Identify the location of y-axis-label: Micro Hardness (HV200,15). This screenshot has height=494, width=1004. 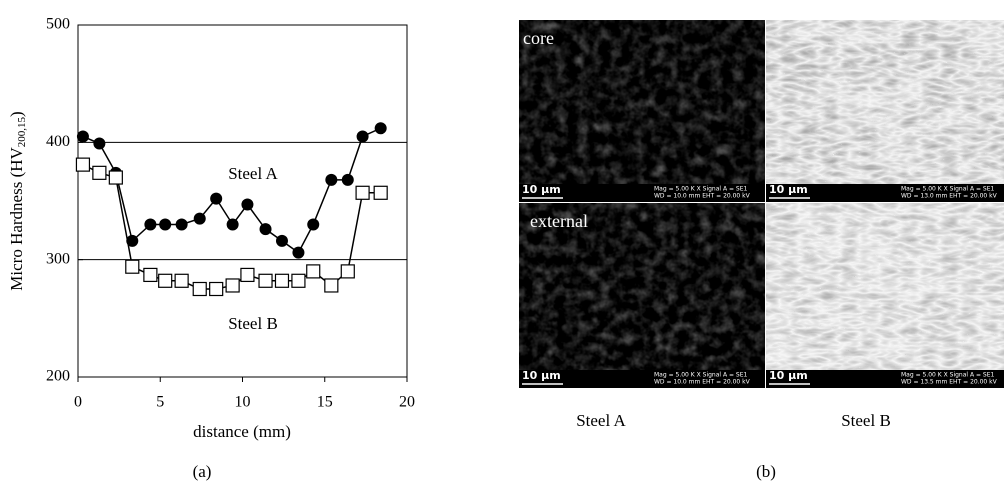
(17, 200).